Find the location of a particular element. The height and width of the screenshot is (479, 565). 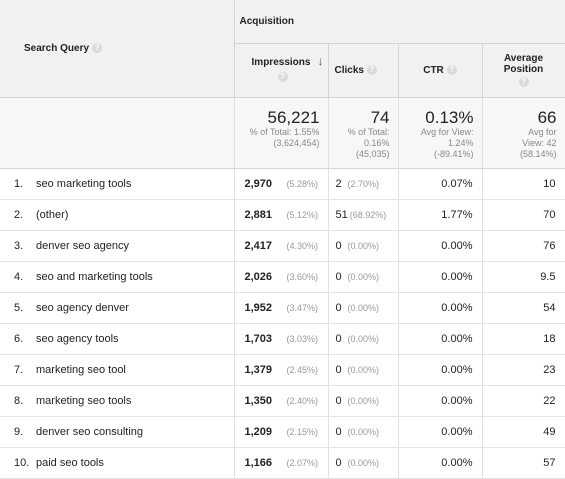

clicks-header: Clicks? is located at coordinates (363, 70).